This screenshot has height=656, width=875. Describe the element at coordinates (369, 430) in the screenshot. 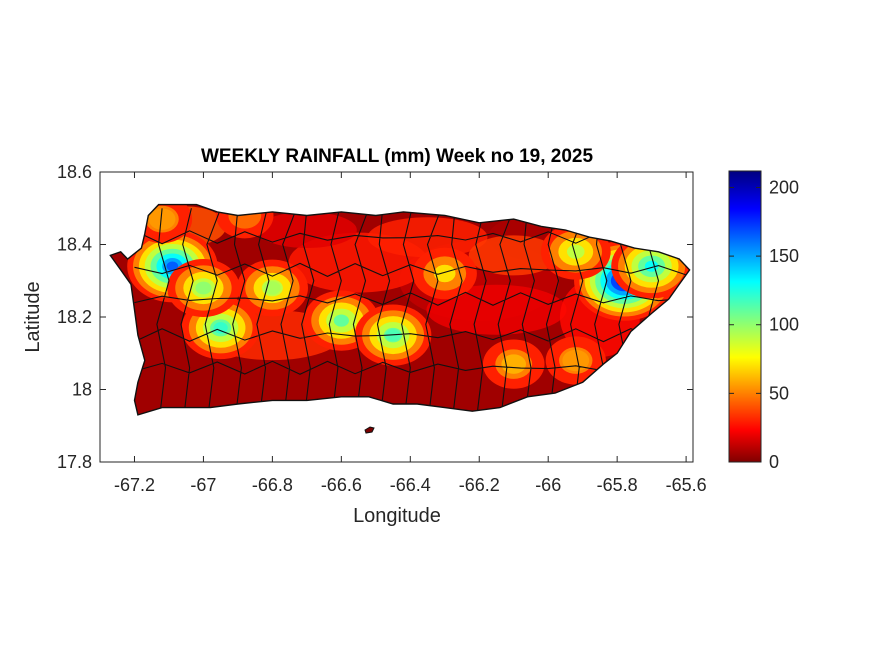

I see `small-island` at that location.